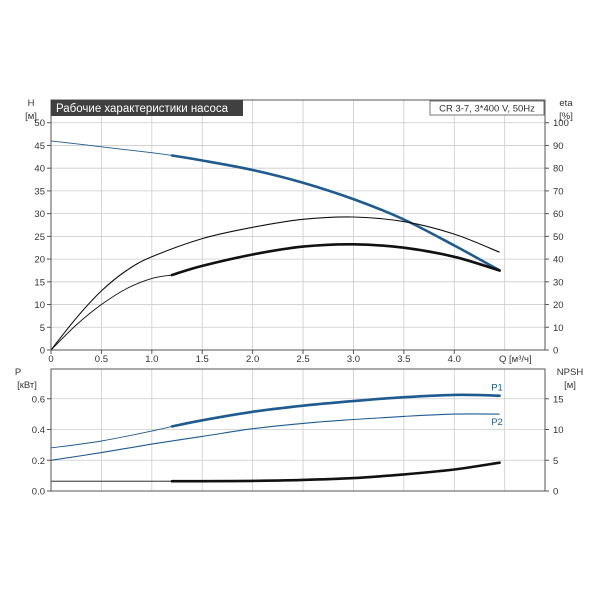  Describe the element at coordinates (39, 237) in the screenshot. I see `y-tick-label-25: 25` at that location.